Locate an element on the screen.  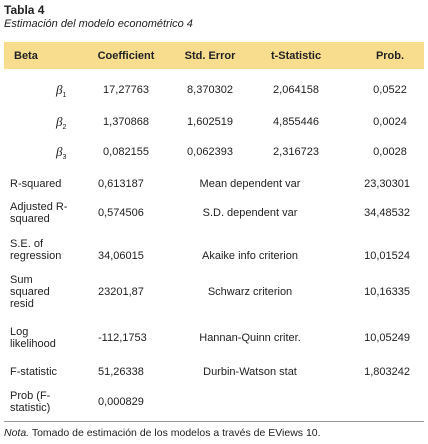
stat-value: -112,1753 is located at coordinates (122, 338).